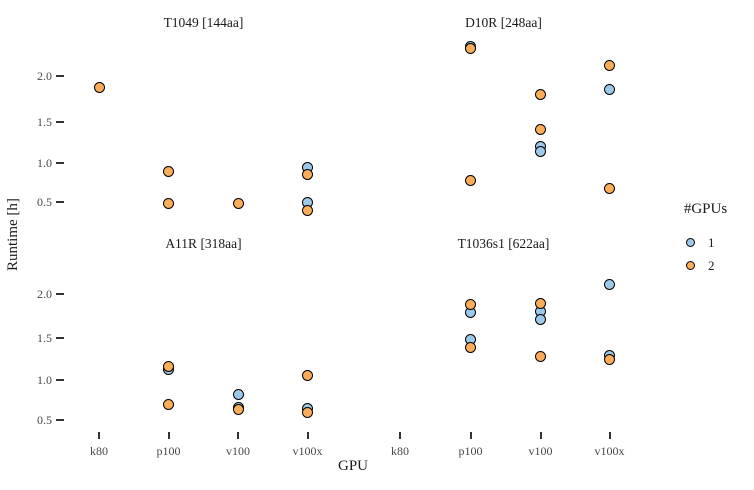 Image resolution: width=754 pixels, height=490 pixels. What do you see at coordinates (711, 242) in the screenshot?
I see `legend-label-1gpu: 1` at bounding box center [711, 242].